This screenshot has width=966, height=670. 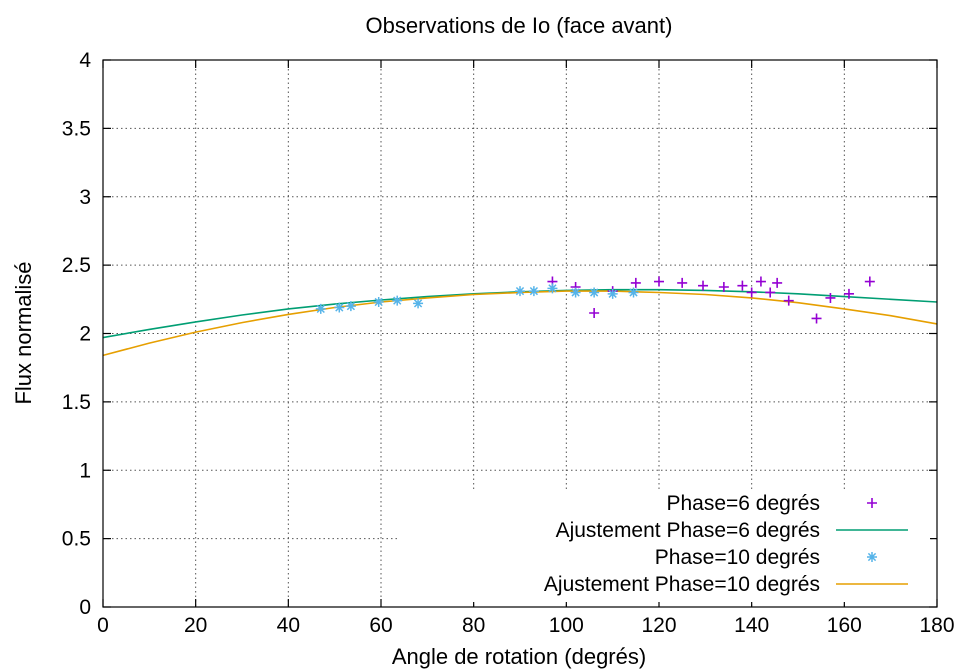 I want to click on legend-label: Phase=6 degrés, so click(x=743, y=503).